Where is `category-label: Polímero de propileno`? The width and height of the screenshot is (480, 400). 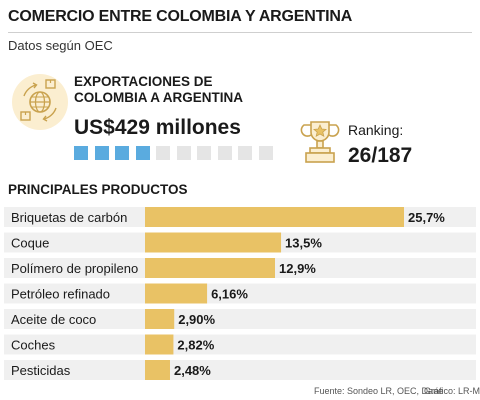
category-label: Polímero de propileno is located at coordinates (74, 268).